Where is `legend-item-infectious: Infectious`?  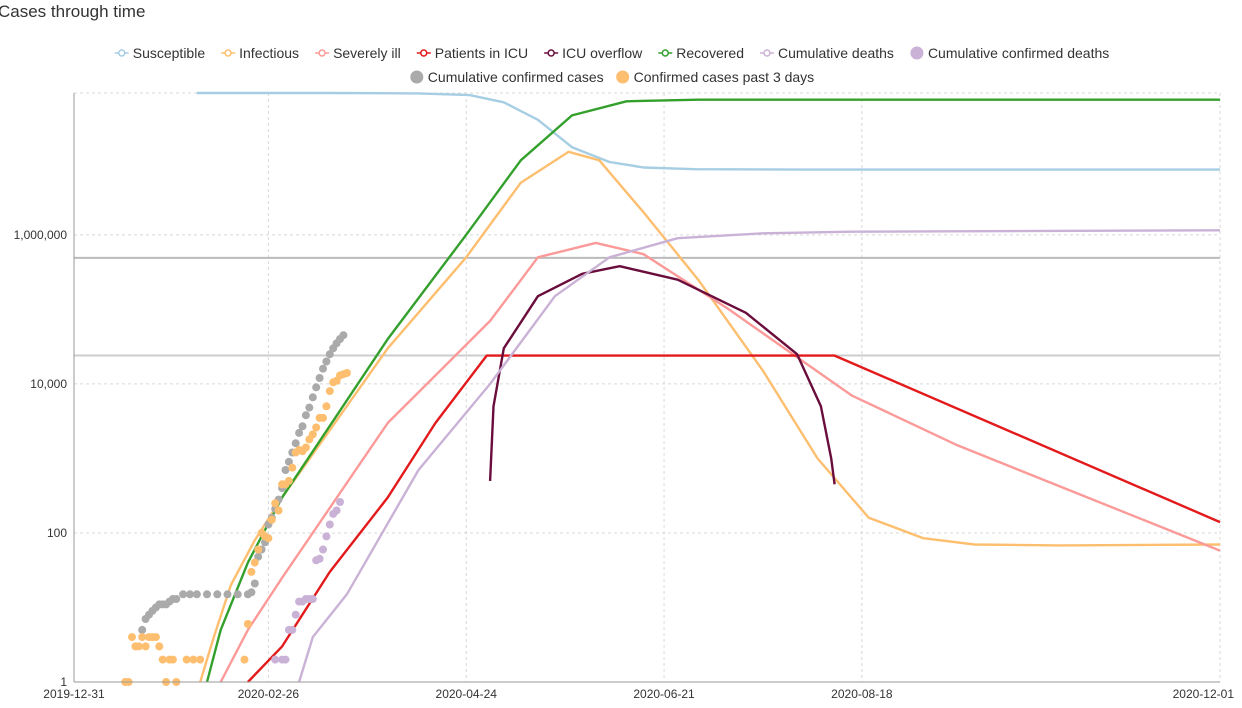
legend-item-infectious: Infectious is located at coordinates (260, 53).